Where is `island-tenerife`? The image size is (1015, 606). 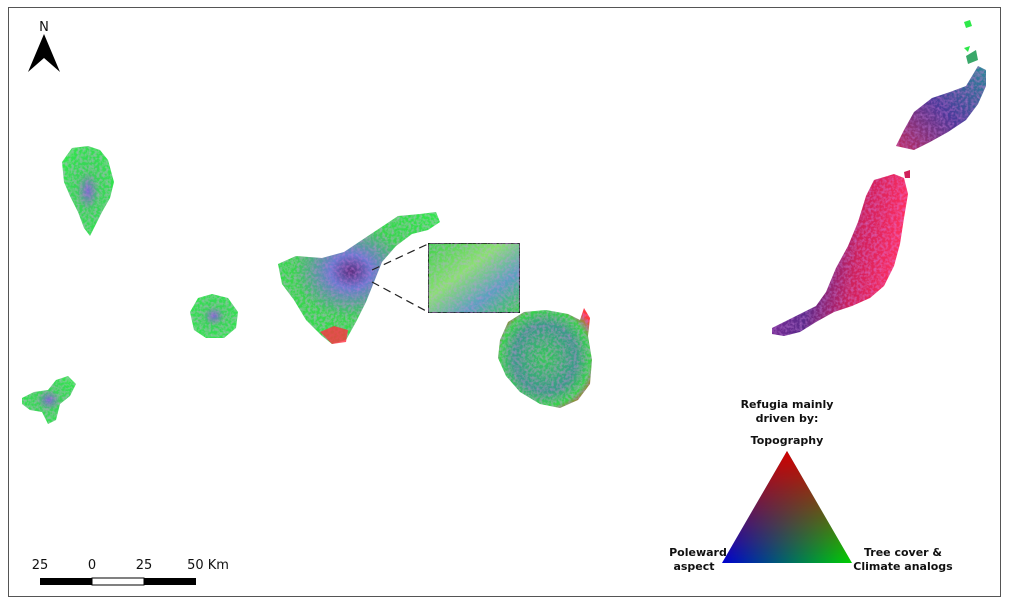
island-tenerife is located at coordinates (359, 278).